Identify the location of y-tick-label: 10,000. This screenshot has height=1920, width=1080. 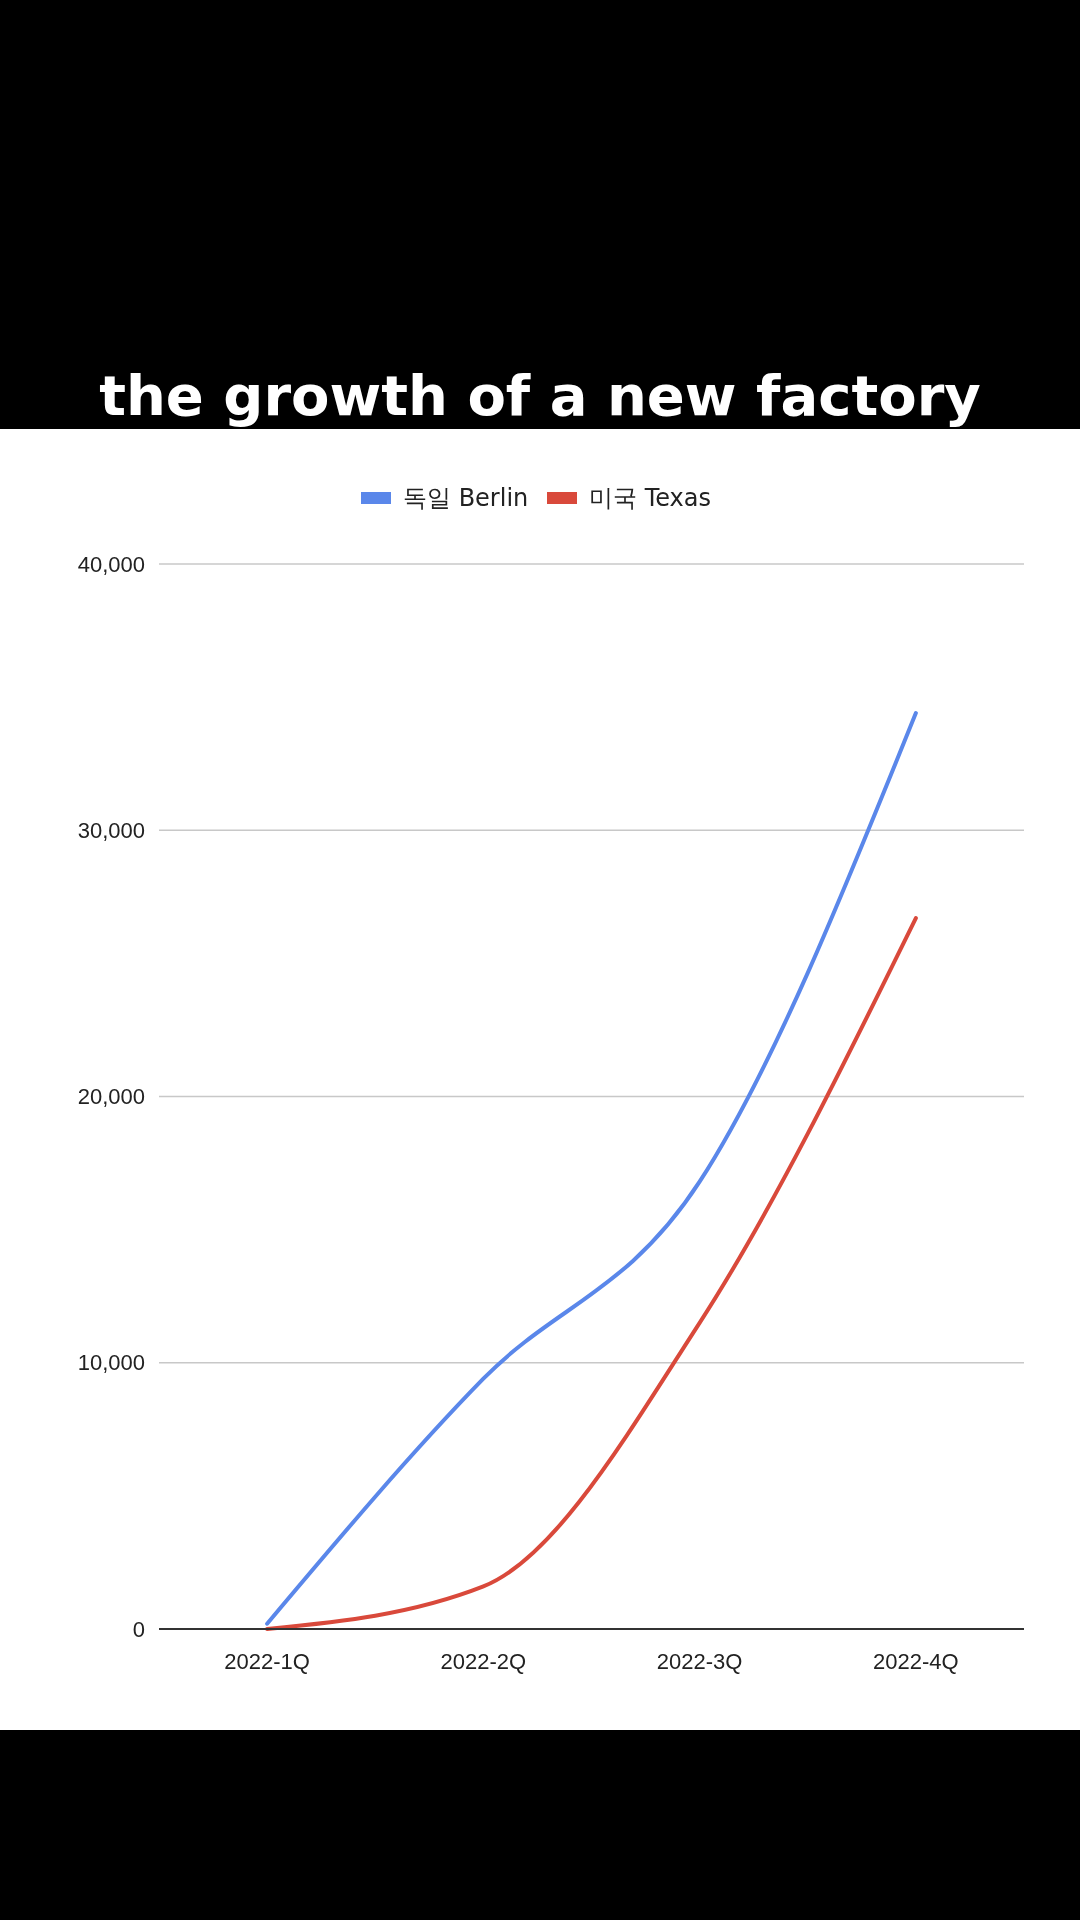
(111, 1363).